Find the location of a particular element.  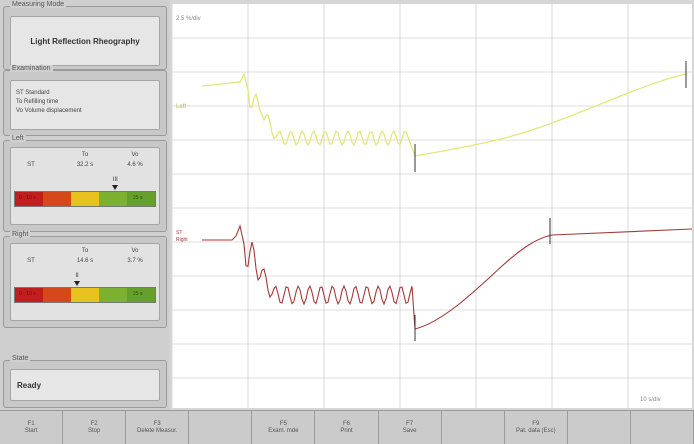

left-legend: Left is located at coordinates (18, 138).